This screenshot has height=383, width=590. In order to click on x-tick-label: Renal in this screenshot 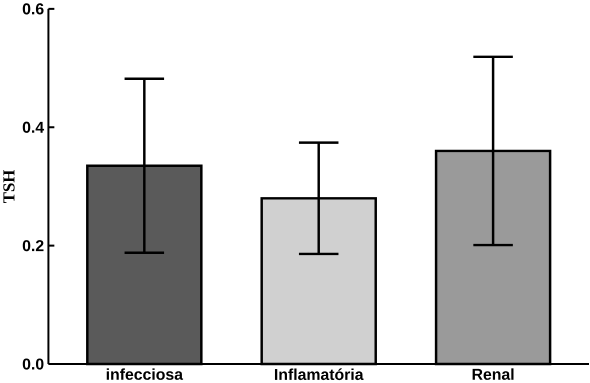, I will do `click(493, 374)`.